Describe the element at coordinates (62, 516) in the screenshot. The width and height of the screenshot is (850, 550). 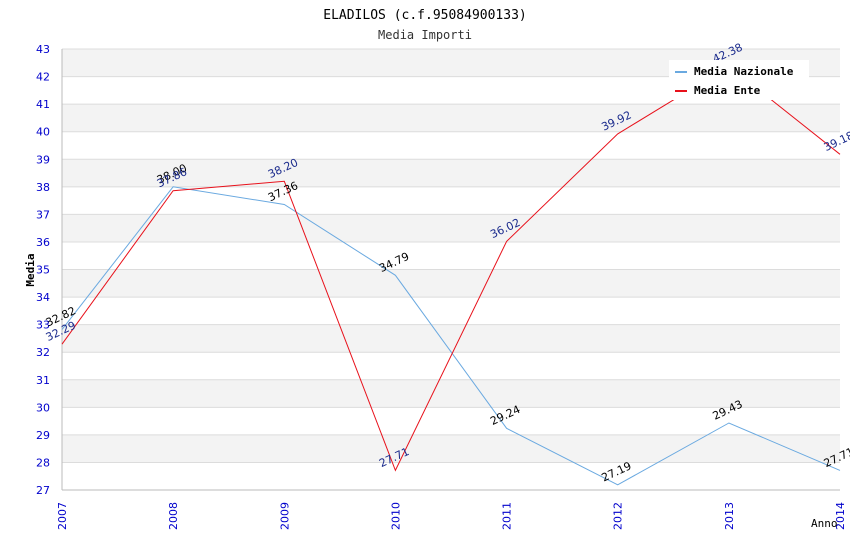
I see `x-tick-label: 2007` at that location.